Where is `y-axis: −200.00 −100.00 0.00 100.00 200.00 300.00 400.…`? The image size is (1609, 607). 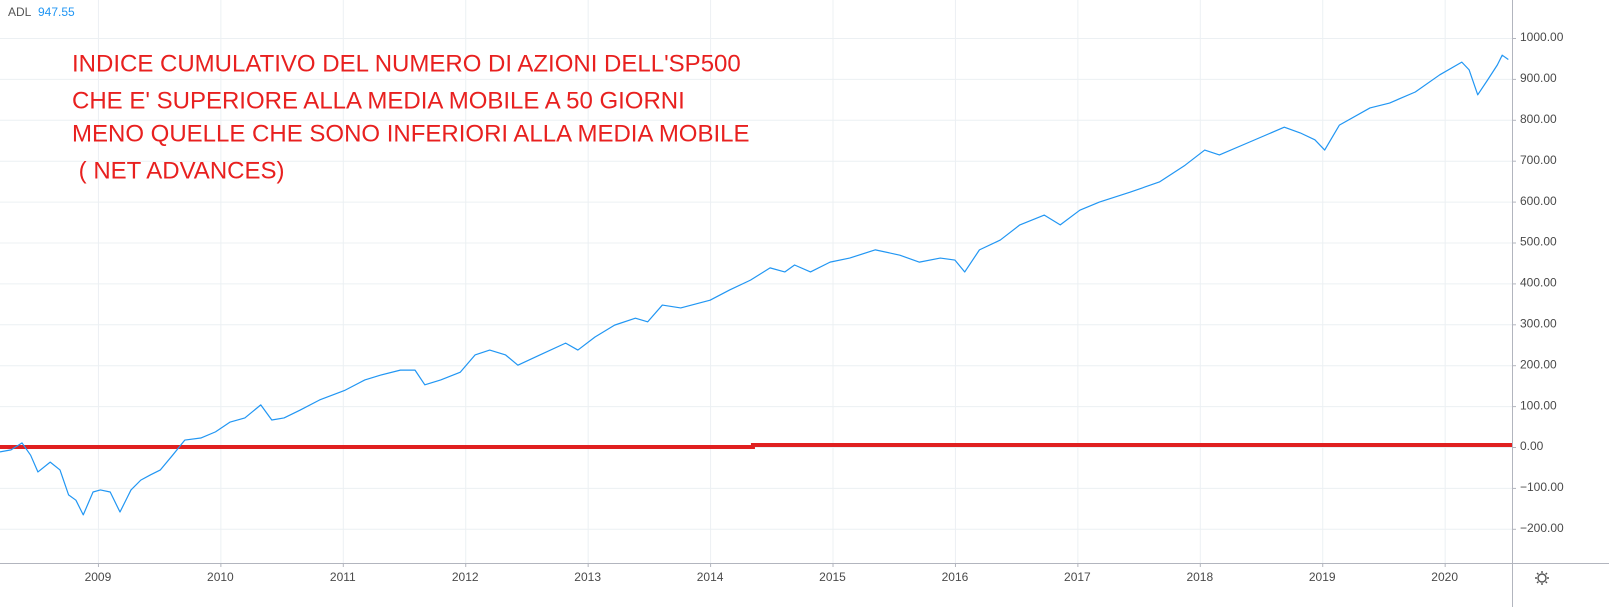
y-axis: −200.00 −100.00 0.00 100.00 200.00 300.00 400.… is located at coordinates (1538, 282).